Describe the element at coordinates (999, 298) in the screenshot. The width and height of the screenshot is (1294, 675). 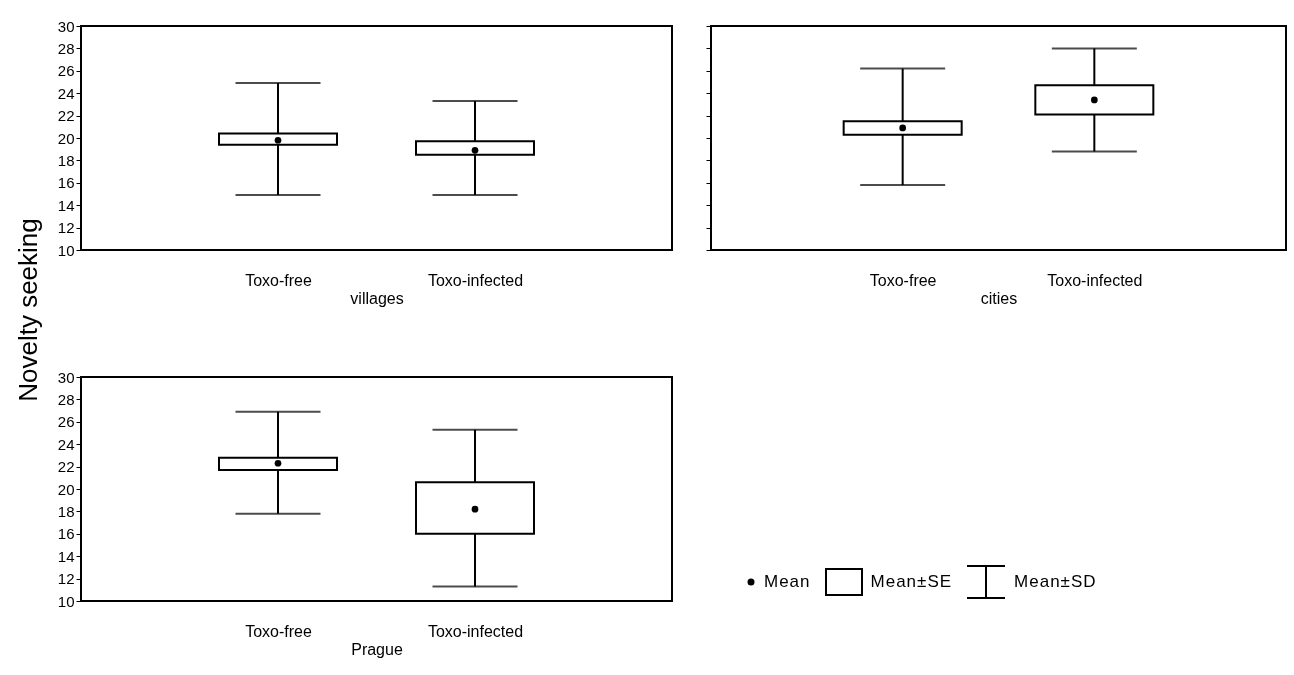
I see `x-axis-title: cities` at that location.